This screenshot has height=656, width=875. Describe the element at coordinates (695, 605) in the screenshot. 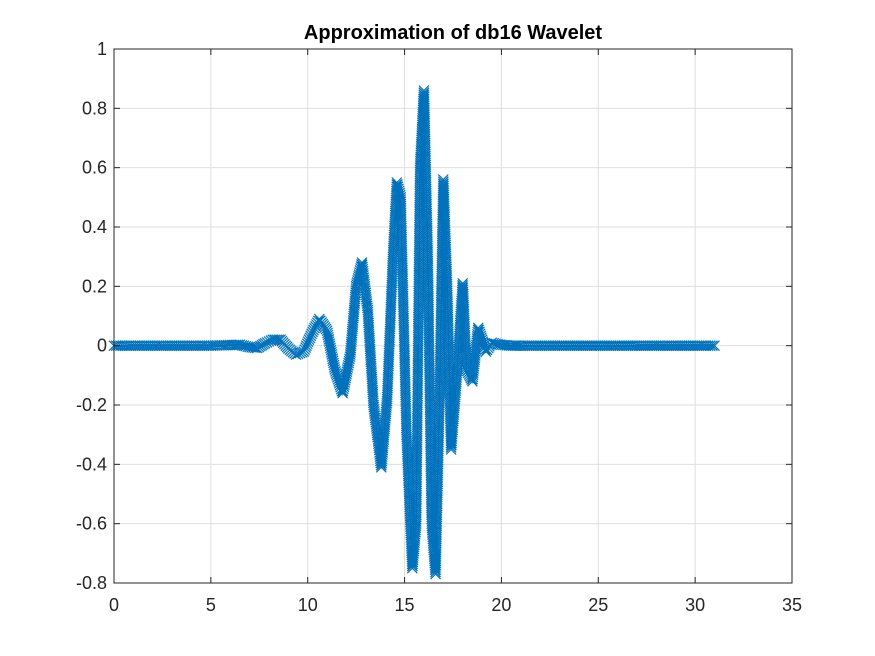

I see `x-tick-label: 30` at that location.